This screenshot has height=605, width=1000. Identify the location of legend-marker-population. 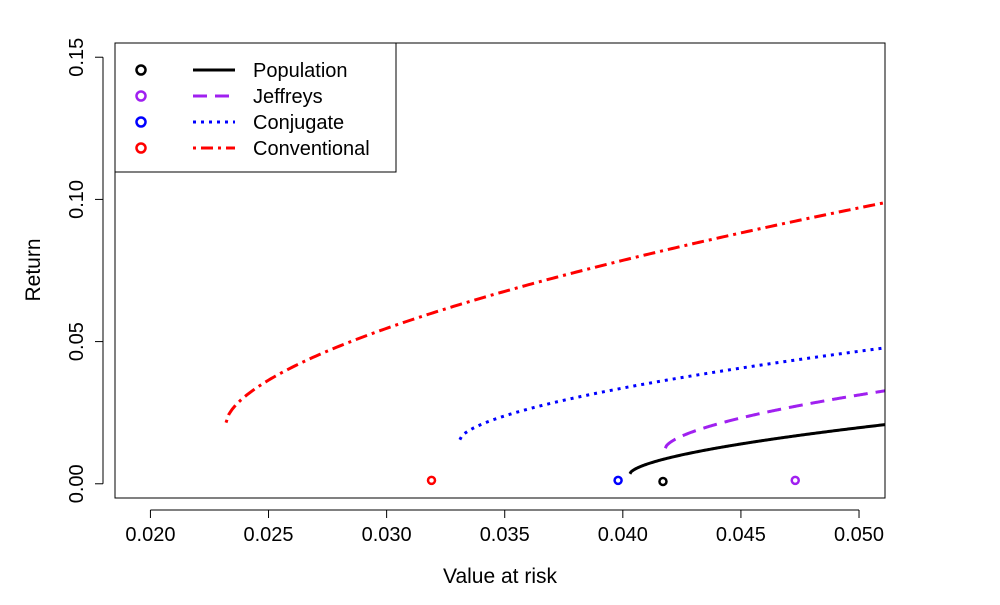
(141, 70).